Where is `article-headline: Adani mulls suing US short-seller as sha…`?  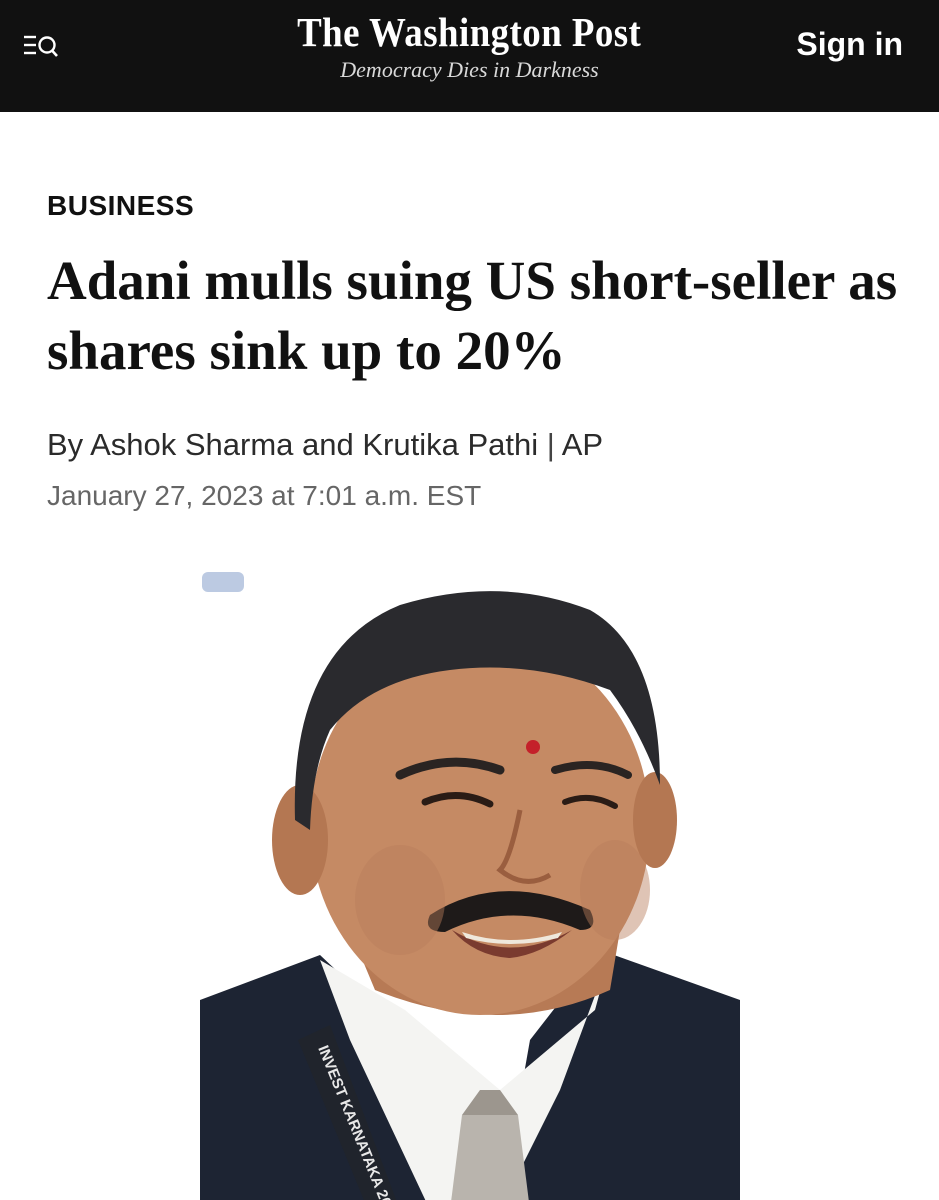 article-headline: Adani mulls suing US short-seller as sha… is located at coordinates (472, 315).